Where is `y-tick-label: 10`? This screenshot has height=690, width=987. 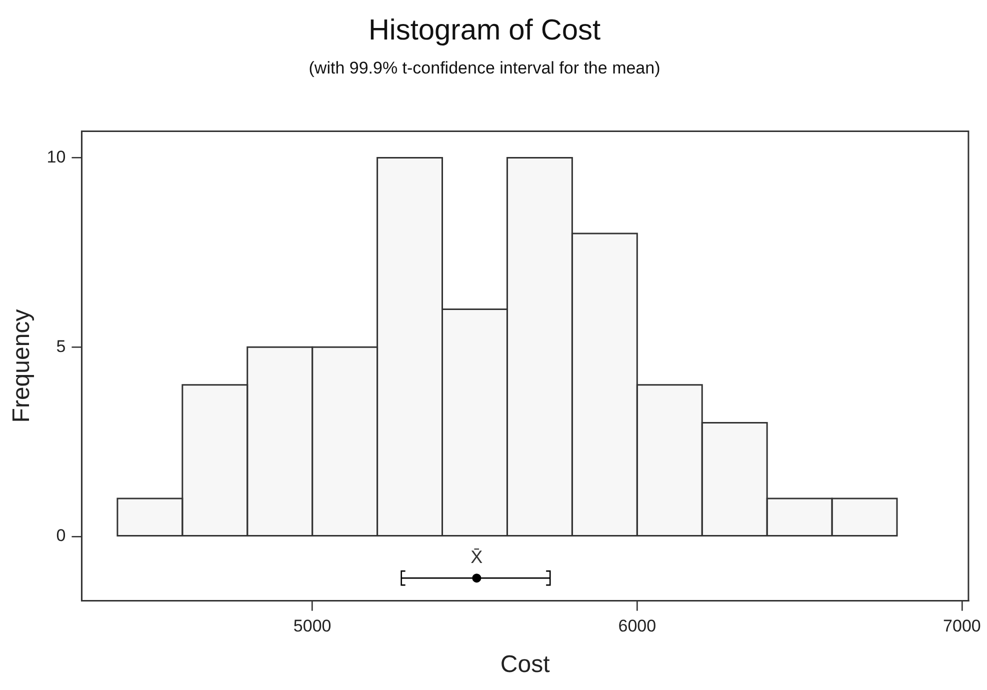
y-tick-label: 10 is located at coordinates (56, 156).